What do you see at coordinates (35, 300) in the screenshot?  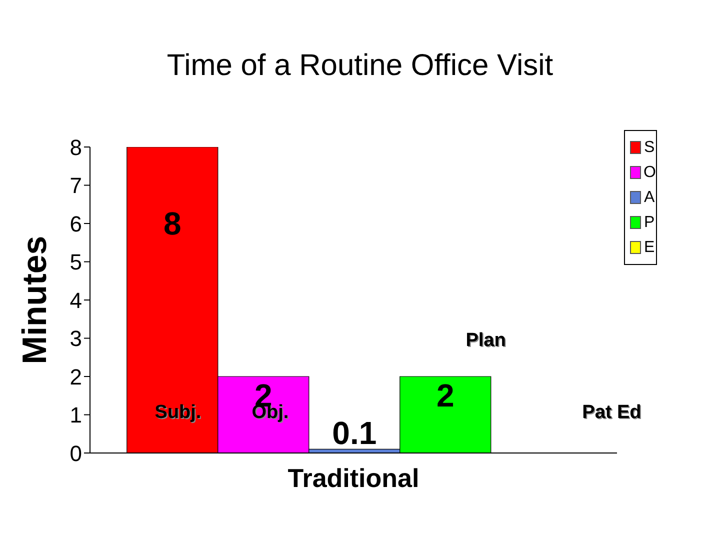 I see `y-axis-title: Minutes` at bounding box center [35, 300].